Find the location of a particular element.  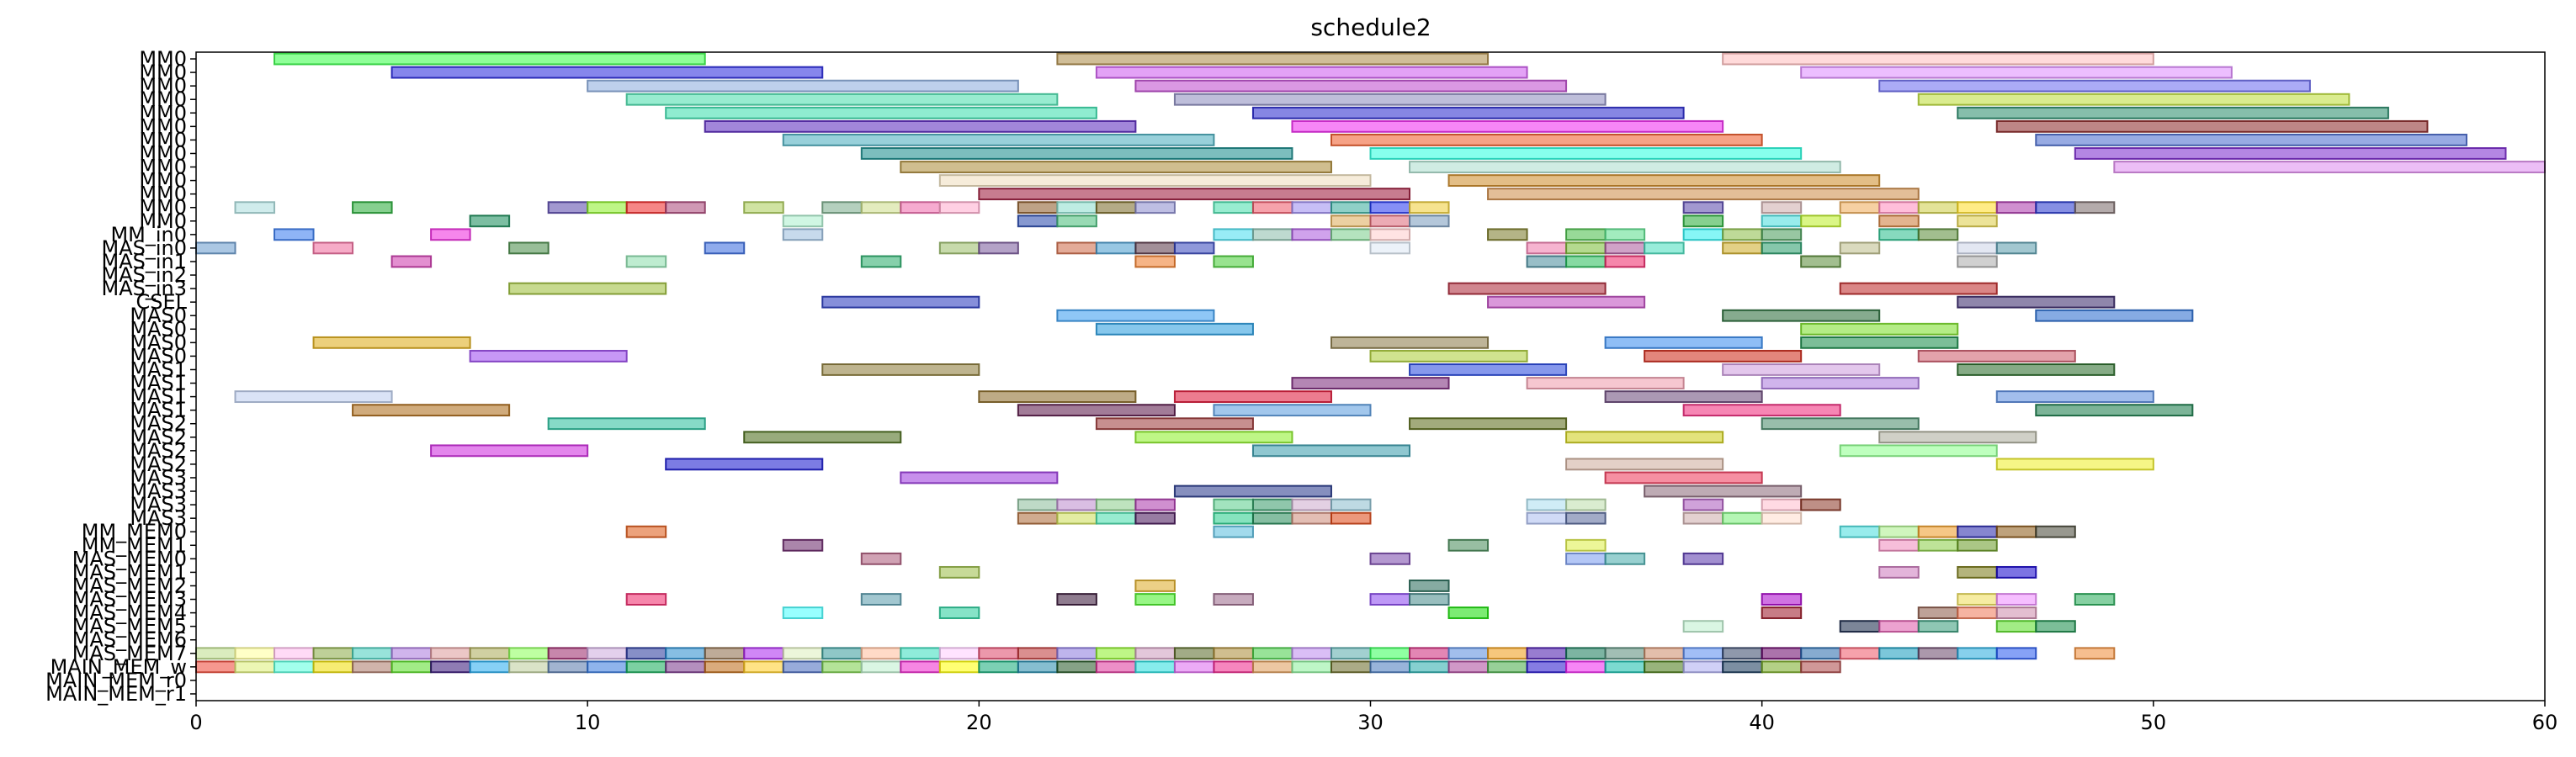

x-tick-label: 40 is located at coordinates (1762, 723).